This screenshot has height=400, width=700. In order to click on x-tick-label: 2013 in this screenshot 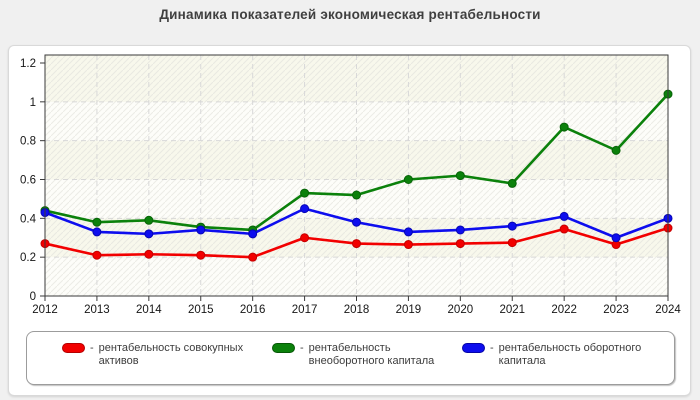, I will do `click(97, 310)`.